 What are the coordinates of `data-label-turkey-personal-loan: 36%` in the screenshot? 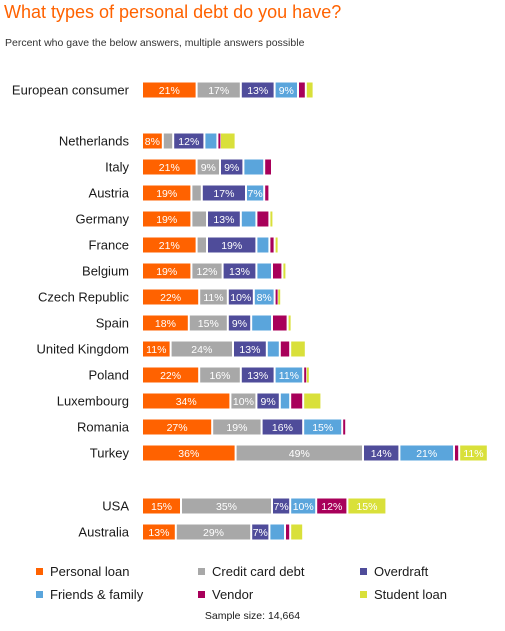 It's located at (188, 454).